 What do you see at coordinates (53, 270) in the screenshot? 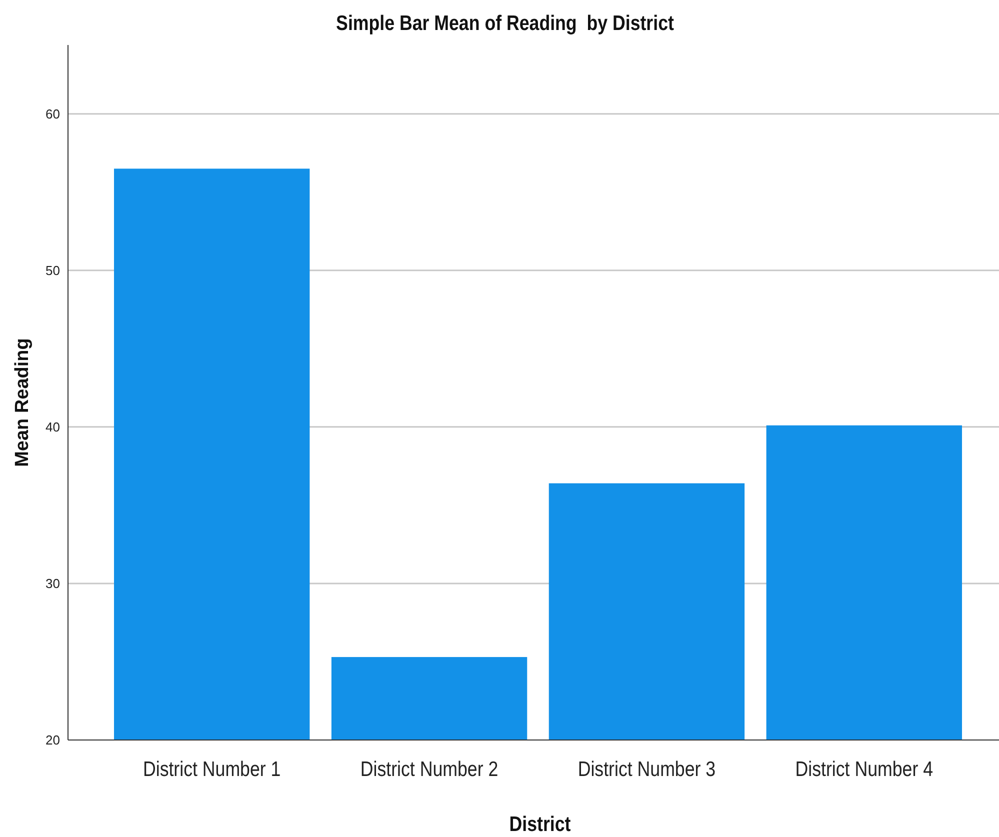
I see `y-tick-label: 50` at bounding box center [53, 270].